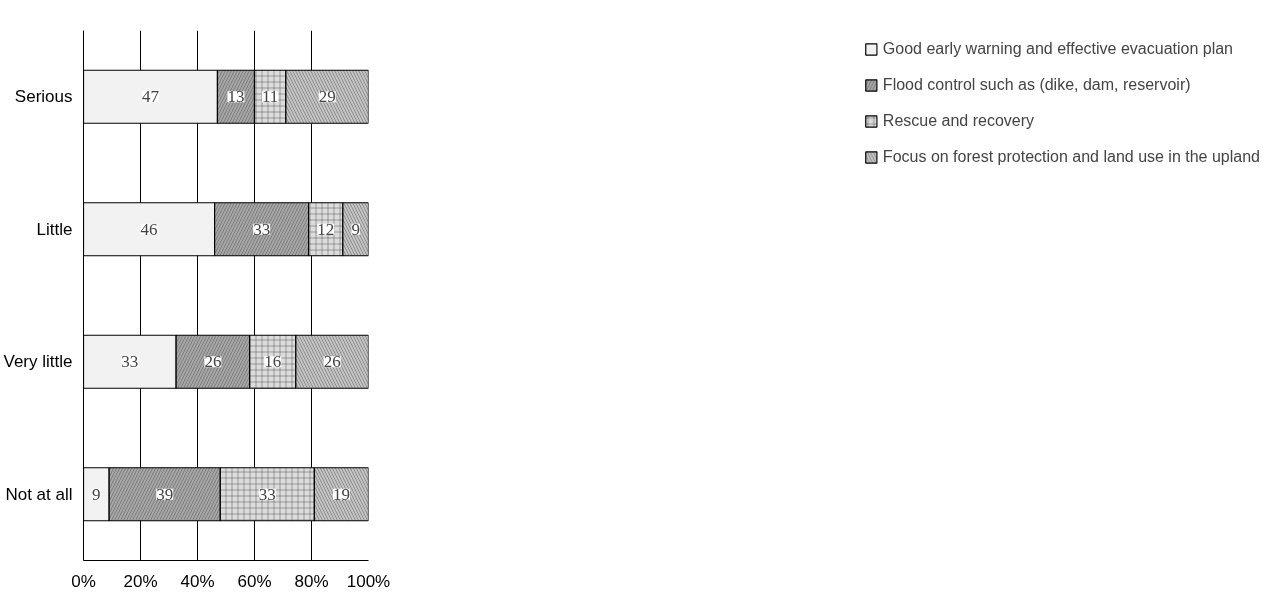  What do you see at coordinates (140, 581) in the screenshot?
I see `x-tick-label: 20%` at bounding box center [140, 581].